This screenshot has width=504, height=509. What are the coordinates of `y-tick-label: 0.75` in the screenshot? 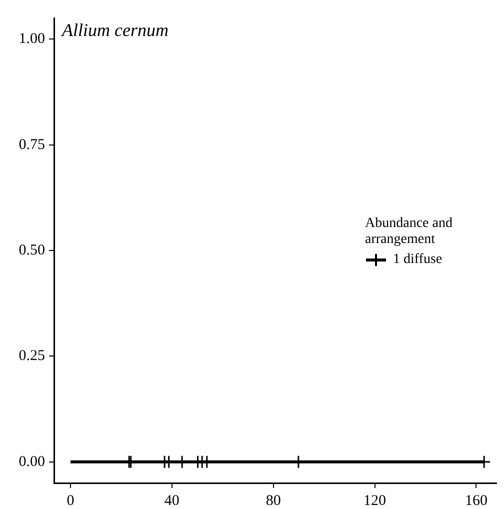 It's located at (31, 144).